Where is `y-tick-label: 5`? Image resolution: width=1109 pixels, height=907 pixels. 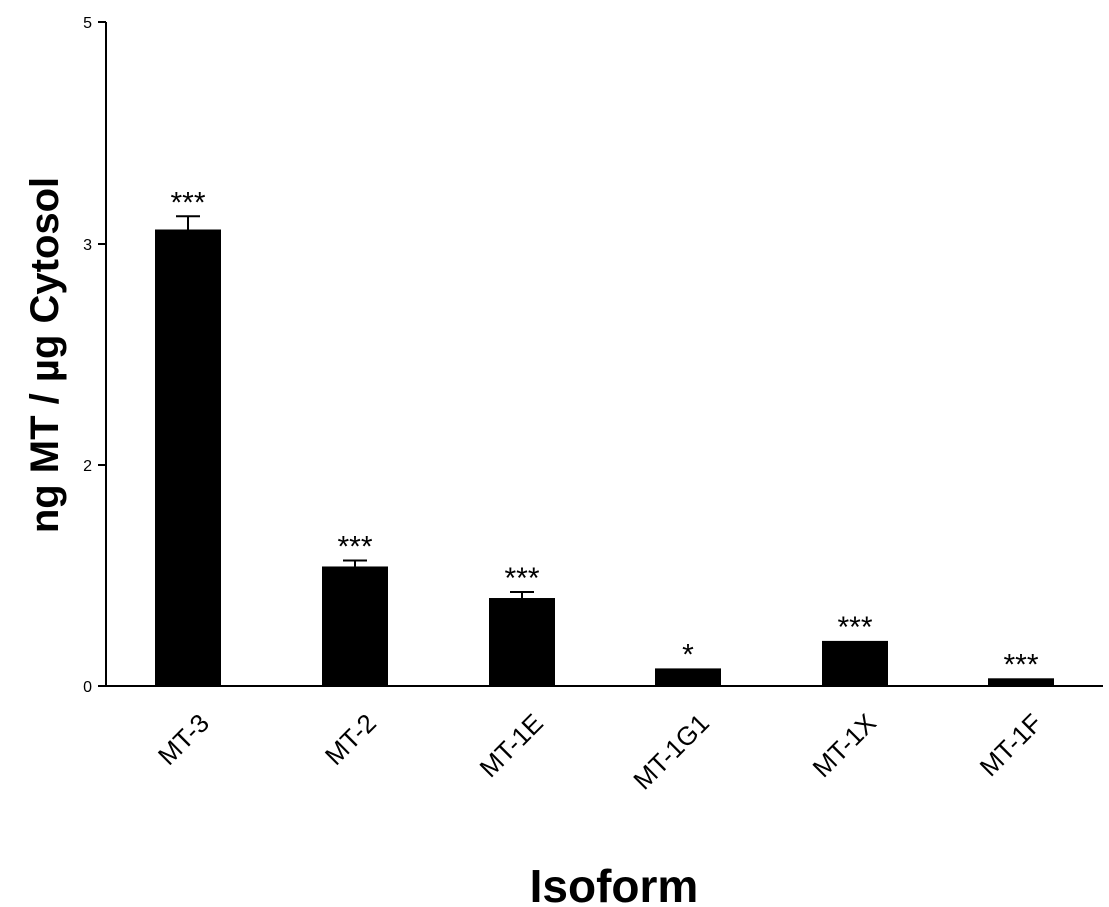 y-tick-label: 5 is located at coordinates (87, 23).